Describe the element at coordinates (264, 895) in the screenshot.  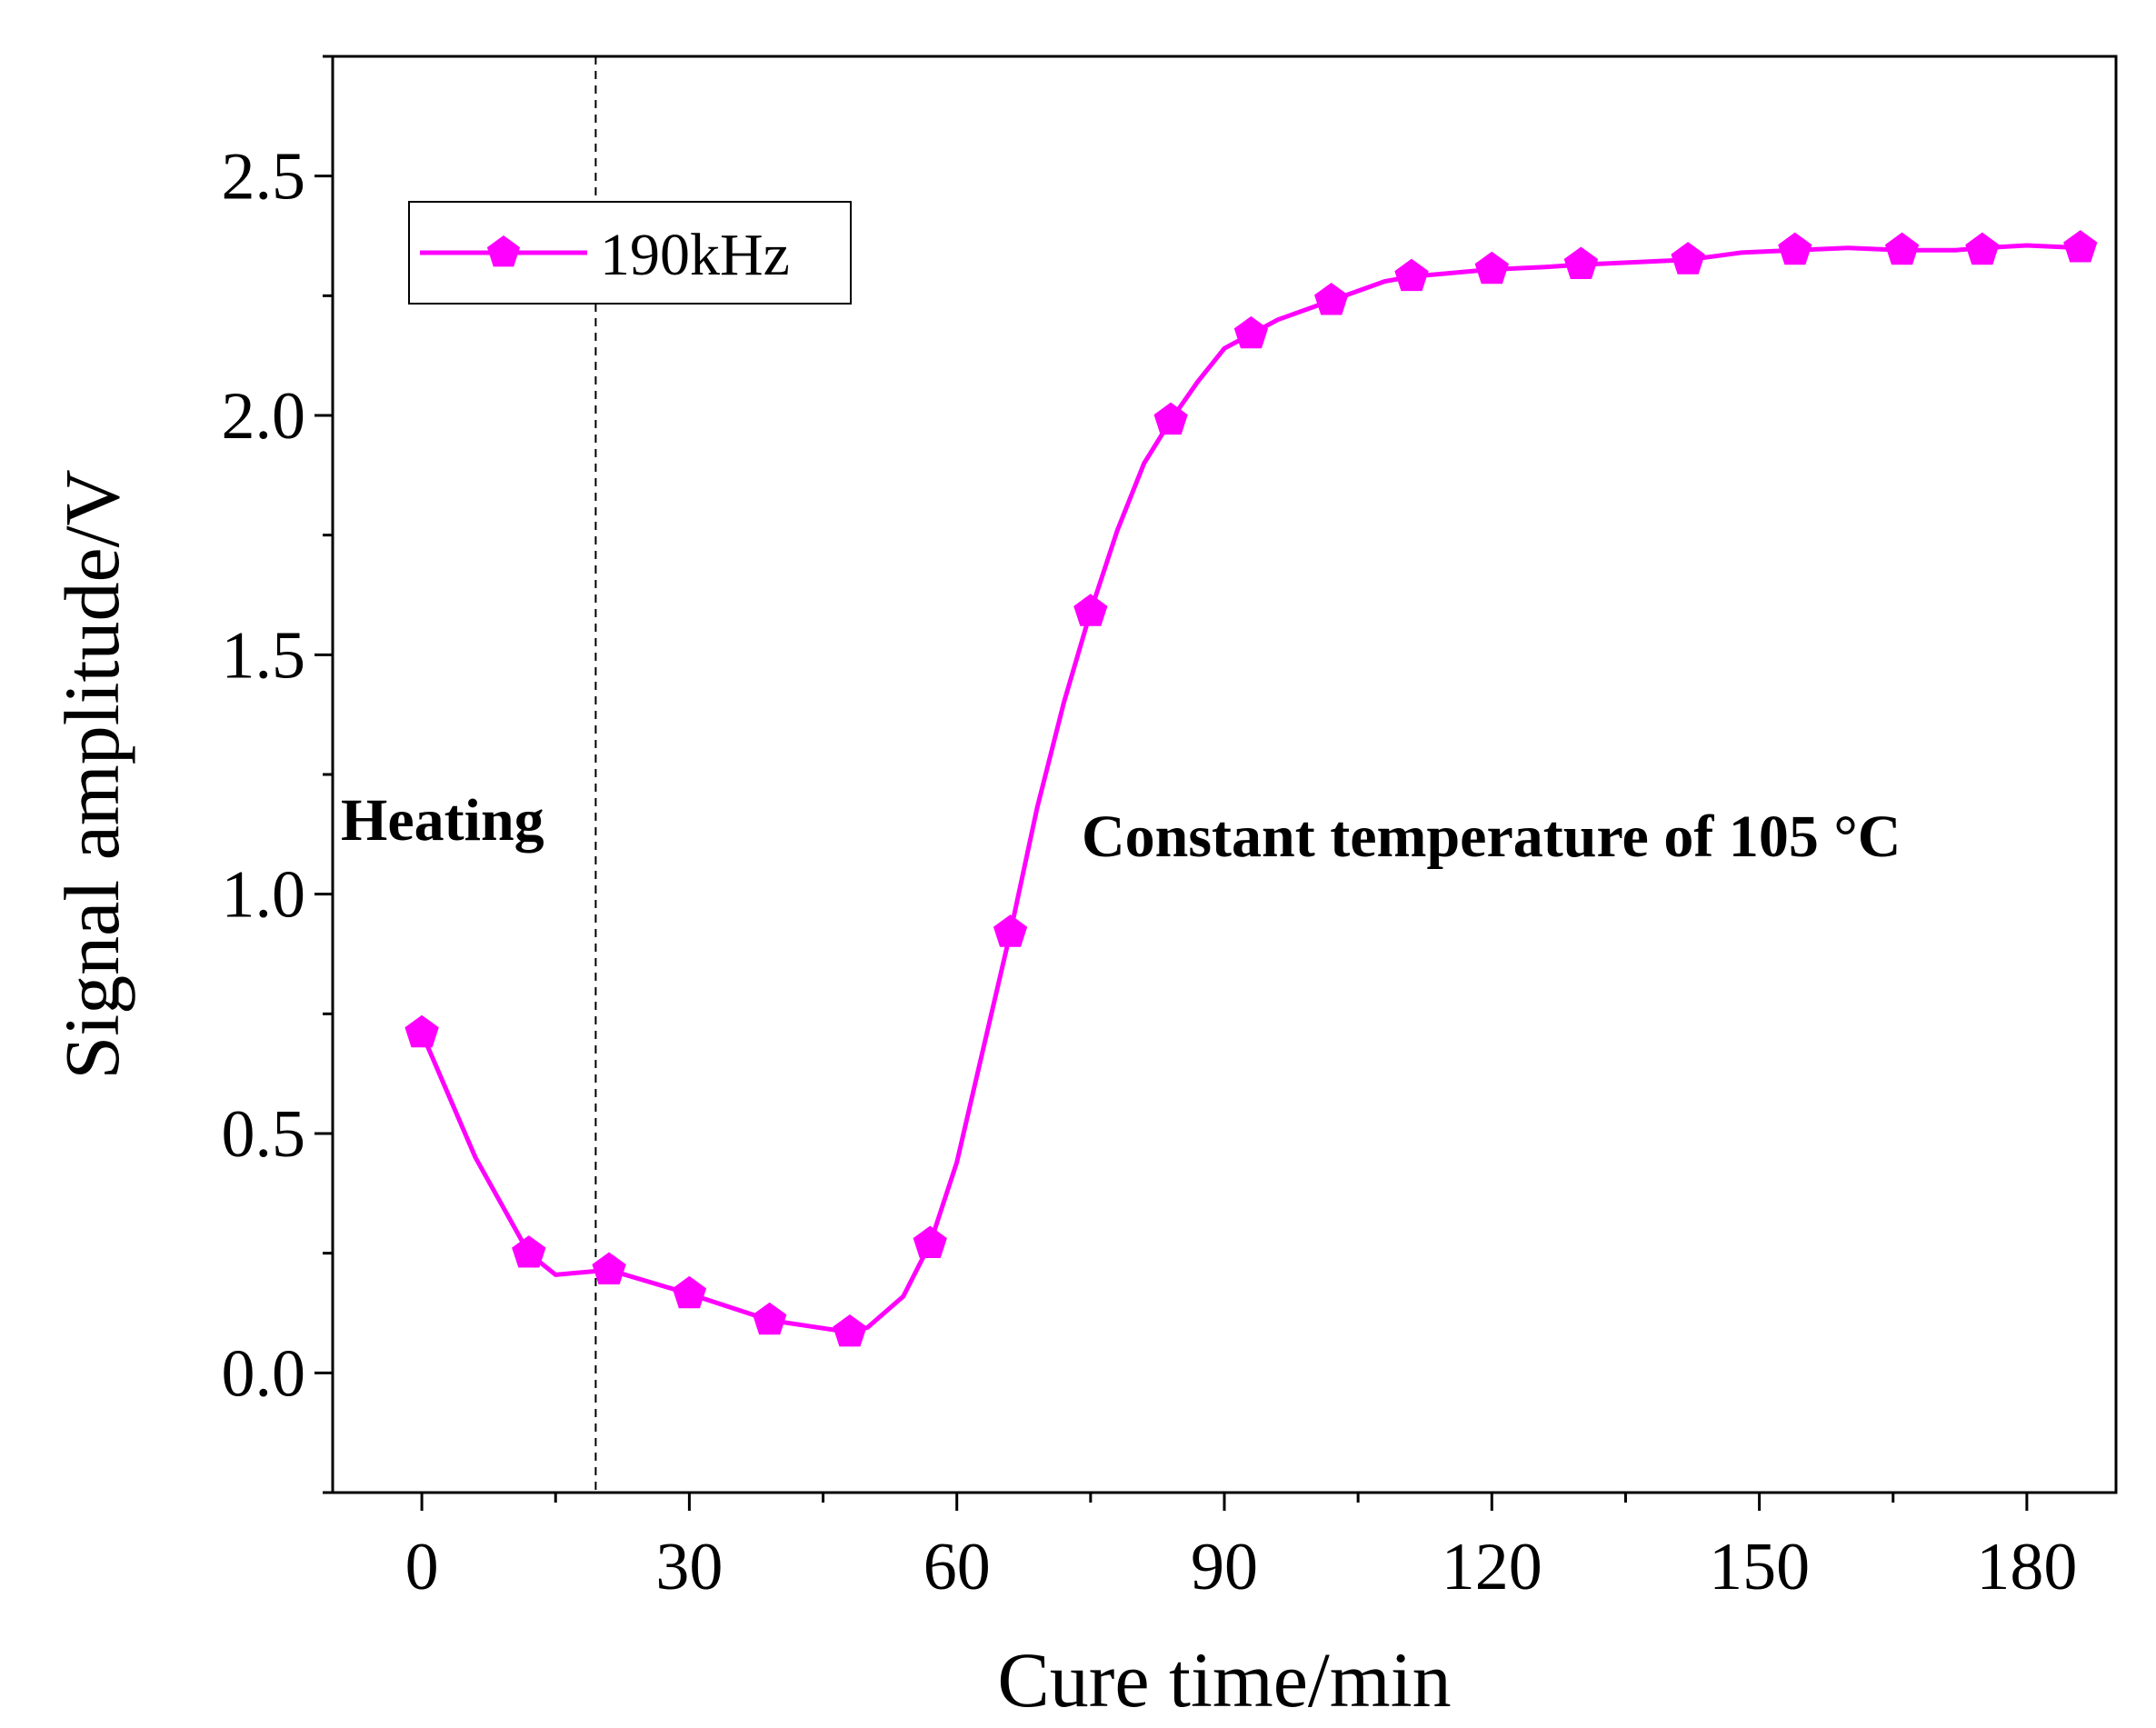
I see `y-tick-label: 1.0` at that location.